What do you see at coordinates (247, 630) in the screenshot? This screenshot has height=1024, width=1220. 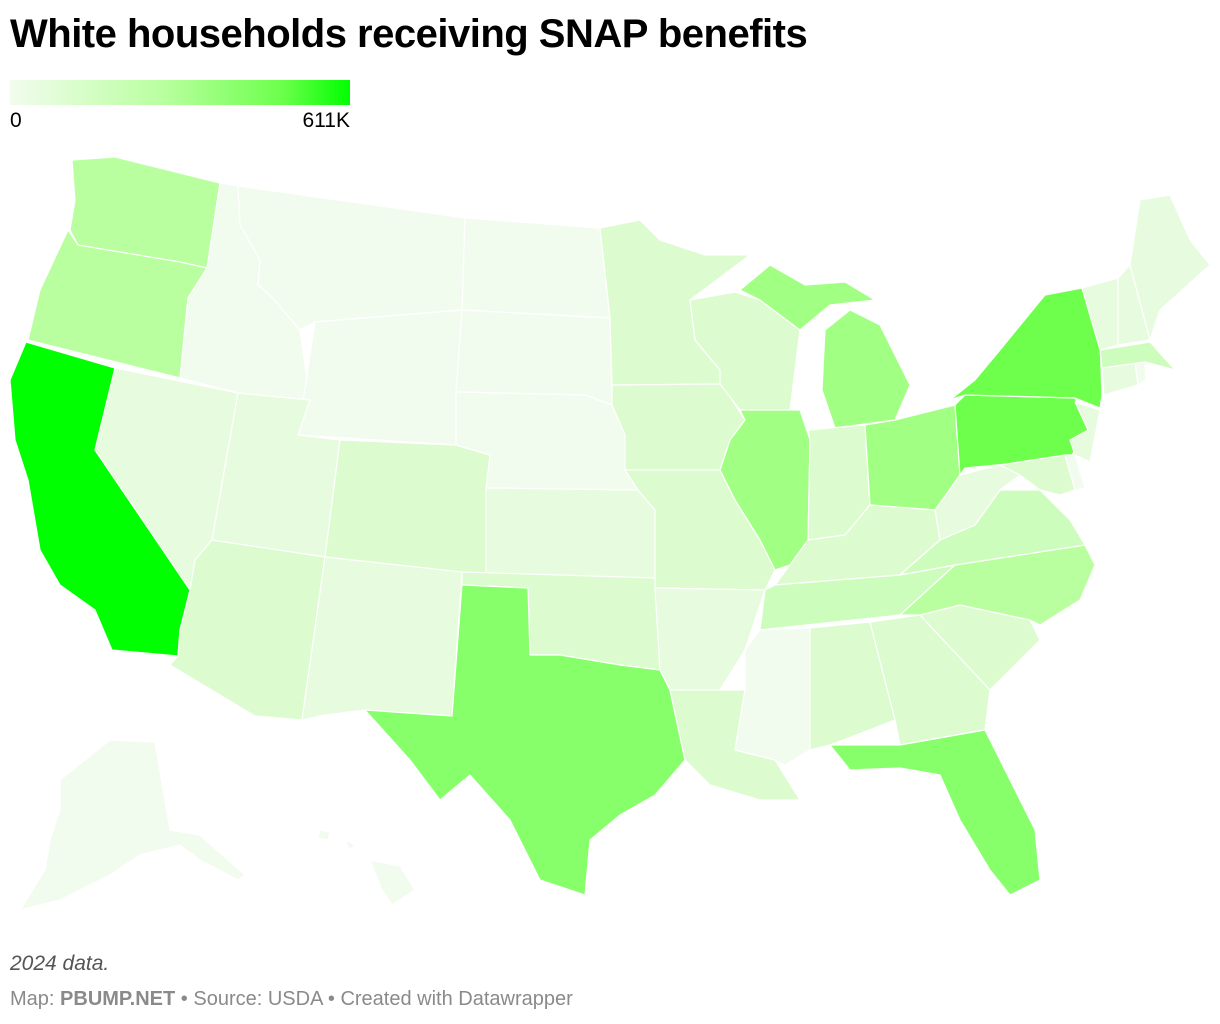 I see `state-arizona` at bounding box center [247, 630].